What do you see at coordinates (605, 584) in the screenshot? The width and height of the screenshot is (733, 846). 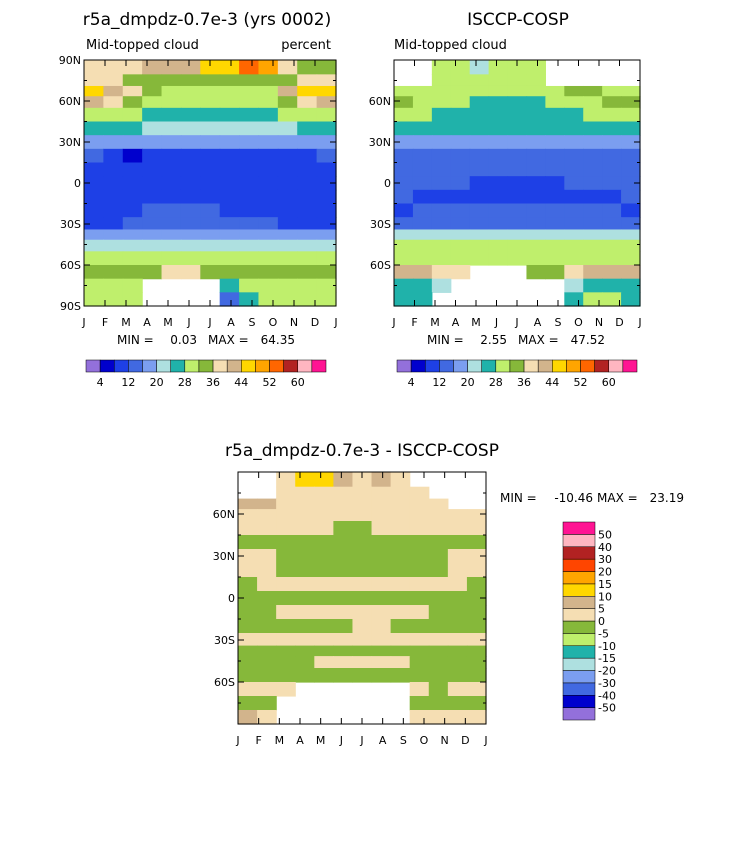 I see `colorbar-label: 15` at bounding box center [605, 584].